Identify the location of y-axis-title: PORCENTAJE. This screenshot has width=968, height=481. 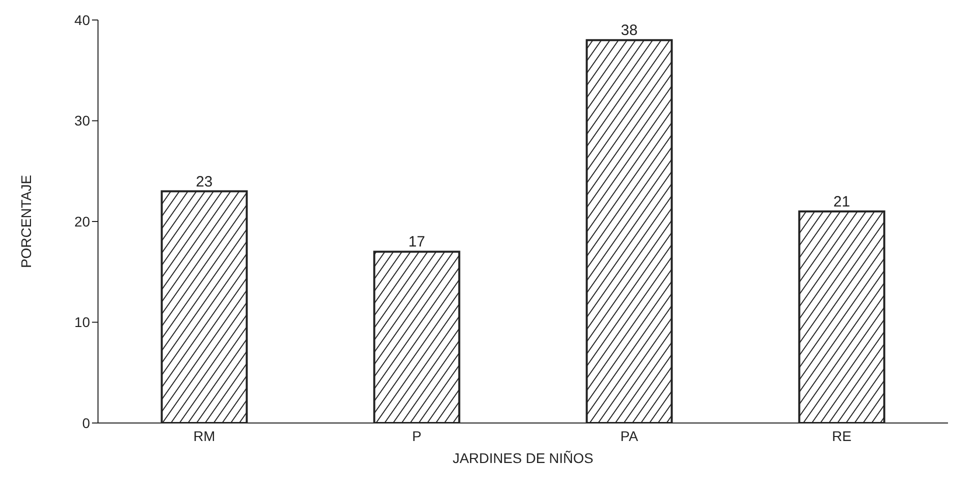
(26, 221).